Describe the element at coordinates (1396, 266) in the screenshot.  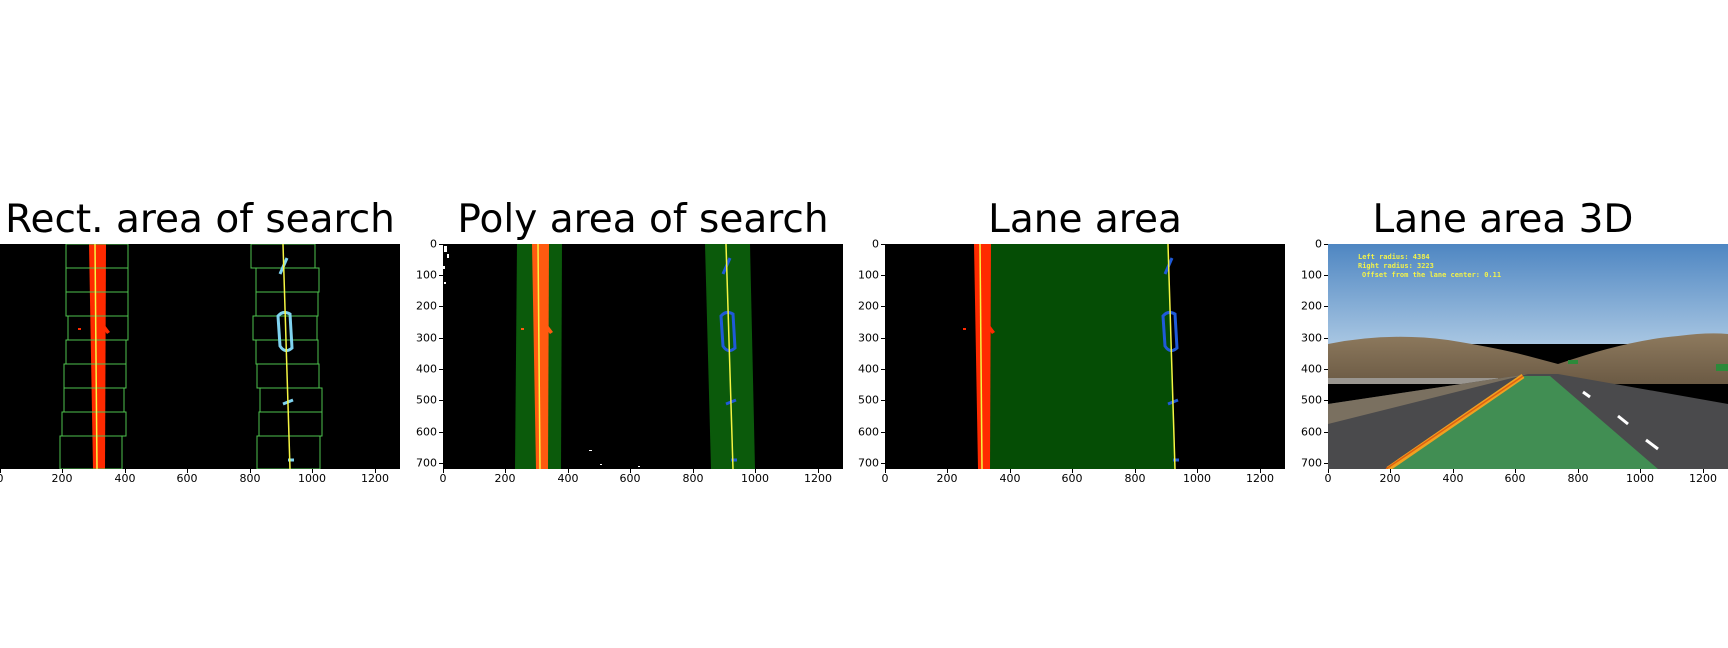
I see `right-radius-text: Right radius: 3223` at that location.